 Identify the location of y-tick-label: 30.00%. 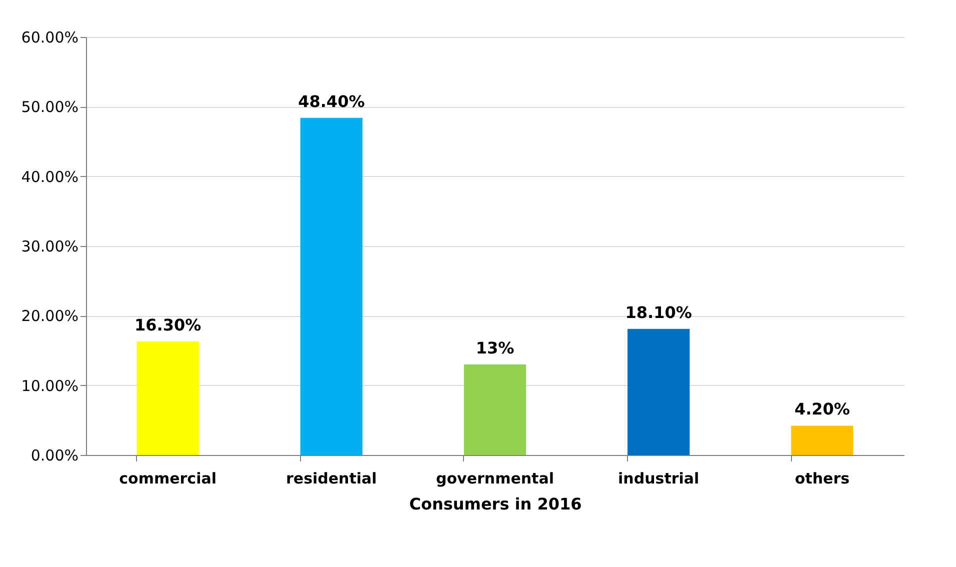
(49, 247).